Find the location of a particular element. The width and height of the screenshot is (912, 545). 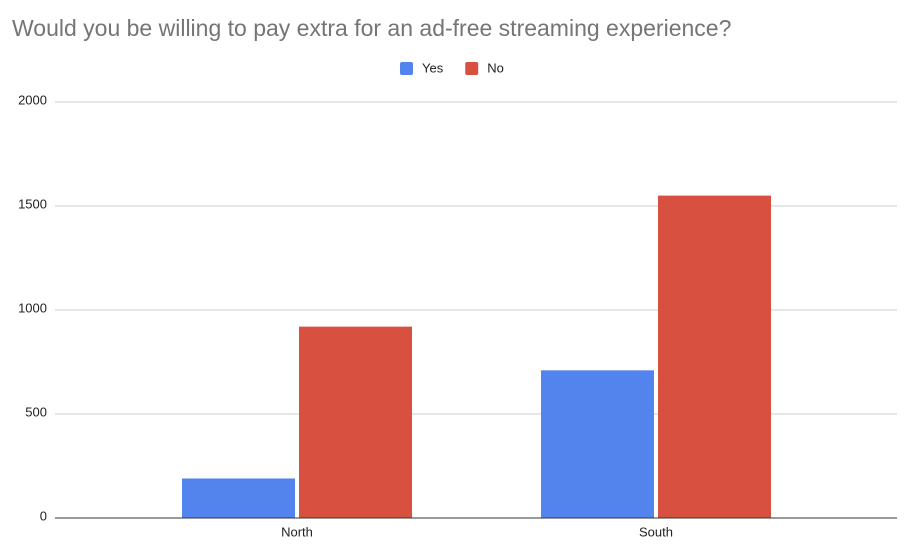

legend-label: Yes is located at coordinates (433, 67).